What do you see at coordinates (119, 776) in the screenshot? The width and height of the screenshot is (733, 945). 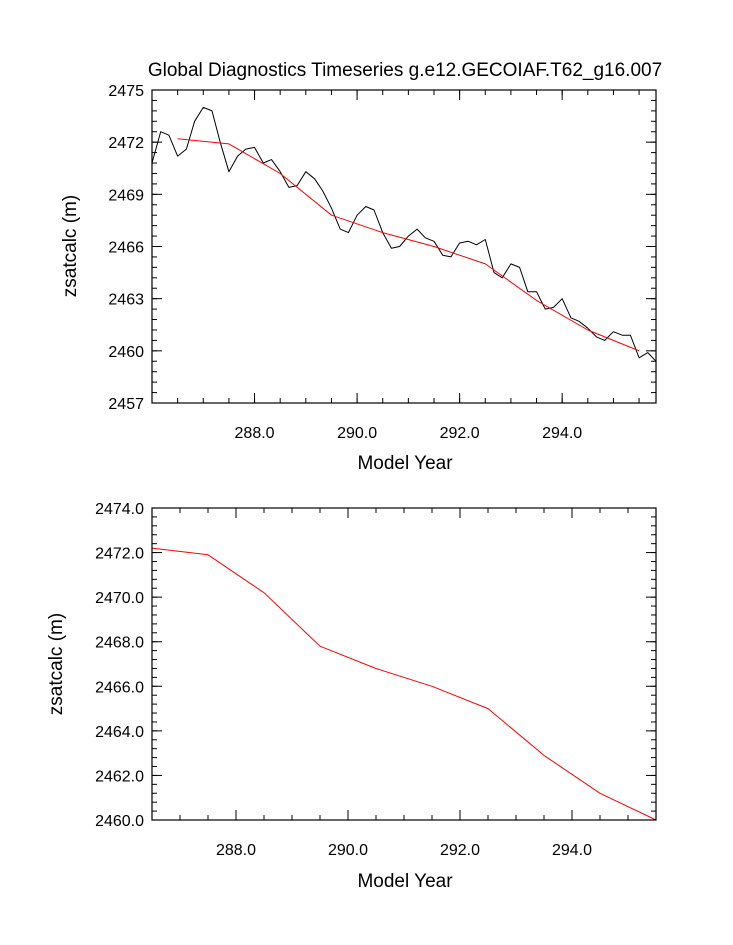 I see `bottom-y-tick-label: 2462.0` at bounding box center [119, 776].